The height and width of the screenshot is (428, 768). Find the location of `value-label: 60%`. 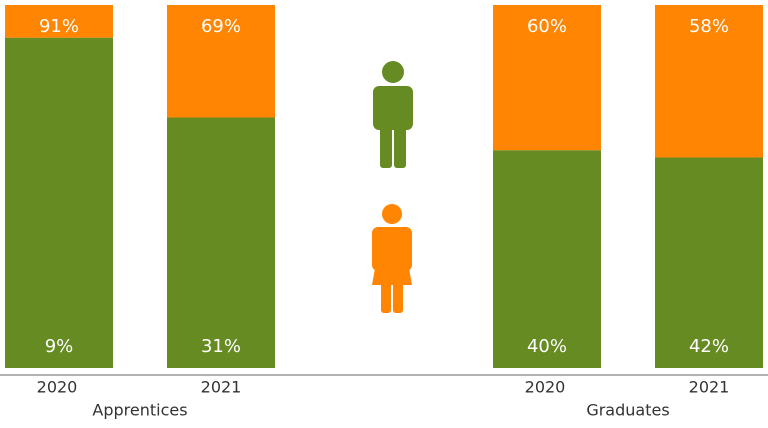

value-label: 60% is located at coordinates (547, 26).